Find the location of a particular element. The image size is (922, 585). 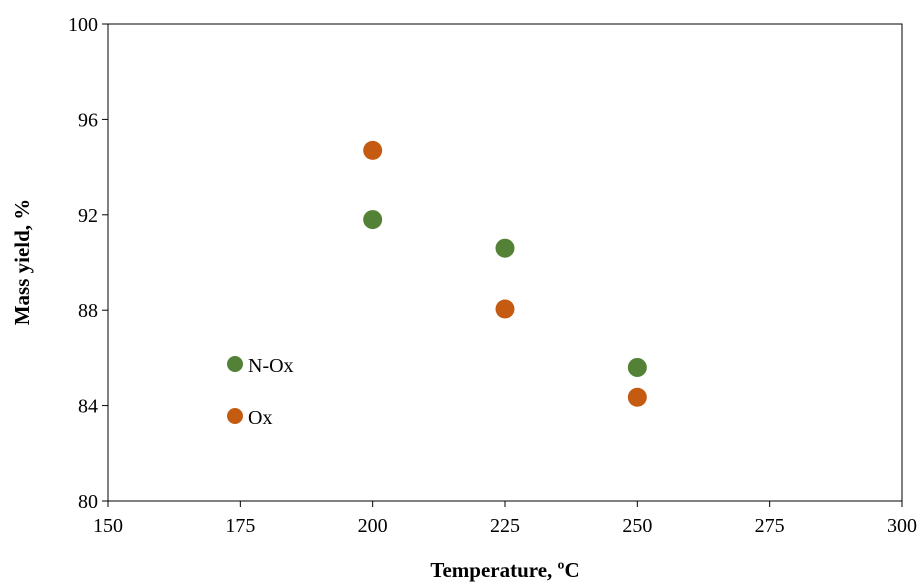

y-axis-title: Mass yield, % is located at coordinates (22, 262).